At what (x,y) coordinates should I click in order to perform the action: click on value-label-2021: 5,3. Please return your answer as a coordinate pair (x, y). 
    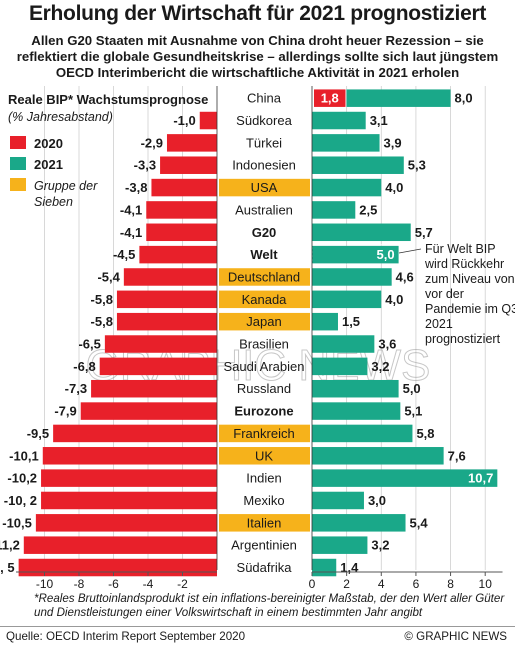
    Looking at the image, I should click on (417, 165).